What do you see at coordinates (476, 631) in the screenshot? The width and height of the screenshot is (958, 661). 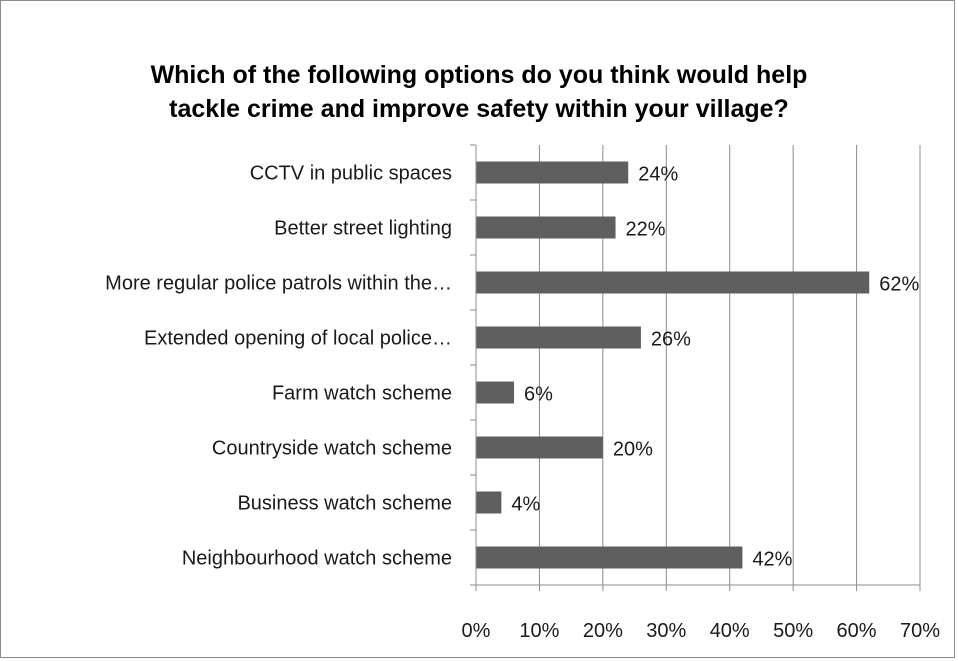 I see `x-tick-label-0: 0%` at bounding box center [476, 631].